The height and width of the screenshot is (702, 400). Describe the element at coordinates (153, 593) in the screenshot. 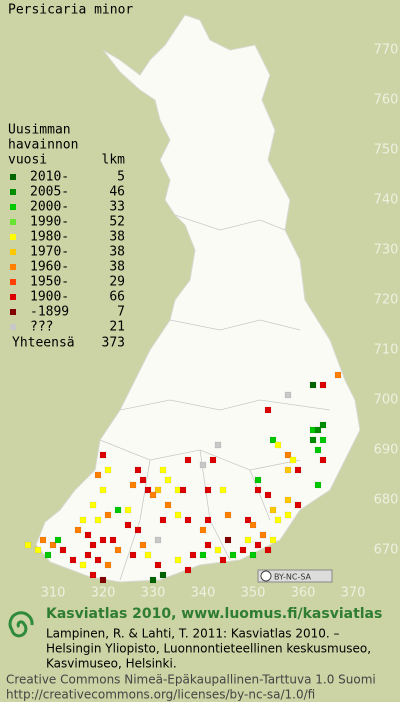

I see `x-tick-label: 330` at that location.